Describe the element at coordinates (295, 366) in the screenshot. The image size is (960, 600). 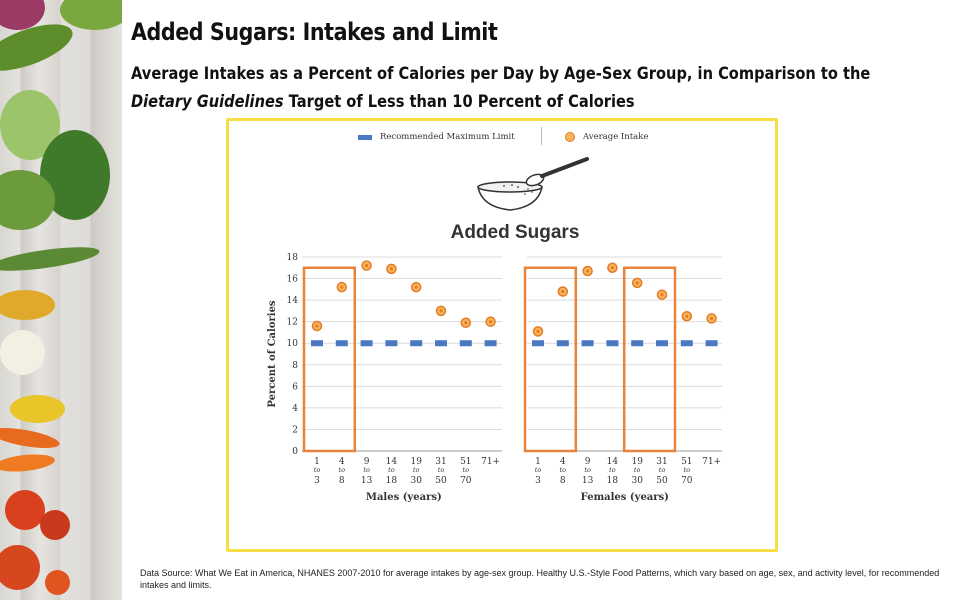
I see `y-tick-label: 8` at that location.